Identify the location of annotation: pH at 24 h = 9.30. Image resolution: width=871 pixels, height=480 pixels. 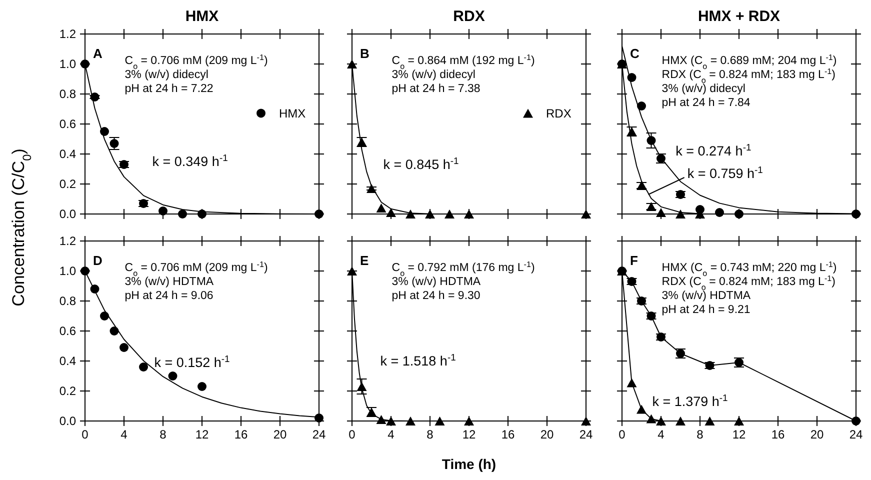
(436, 296).